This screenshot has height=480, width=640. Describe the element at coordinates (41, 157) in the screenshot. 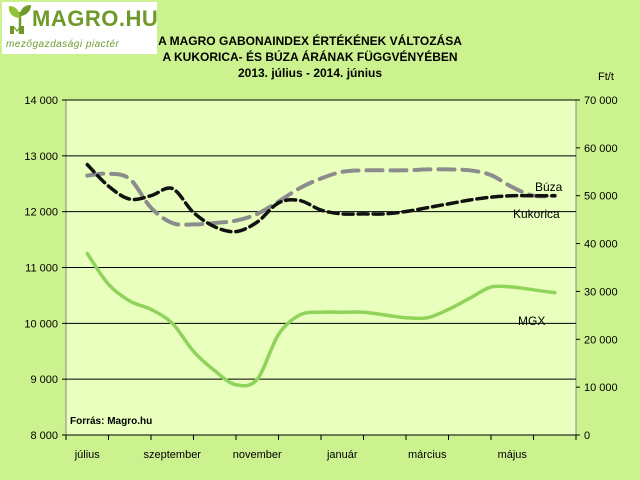

I see `left-tick-label: 13 000` at that location.